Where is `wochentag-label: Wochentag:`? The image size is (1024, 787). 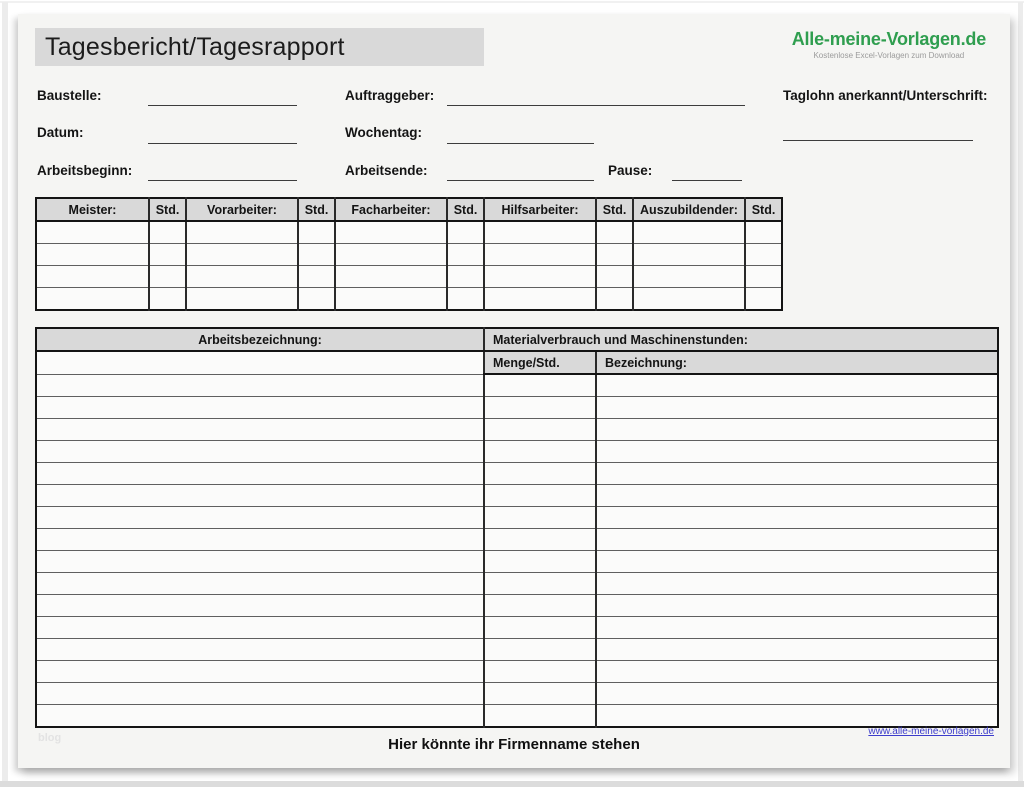 wochentag-label: Wochentag: is located at coordinates (383, 132).